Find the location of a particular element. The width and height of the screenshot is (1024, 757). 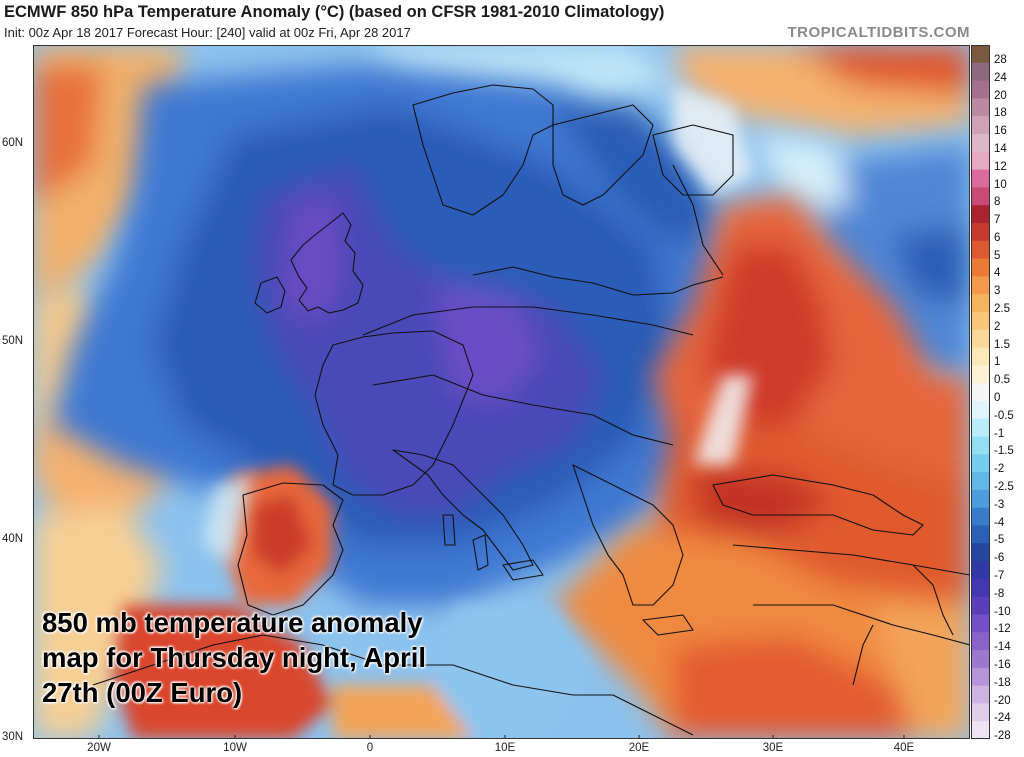

colorbar-label: 1 is located at coordinates (997, 362).